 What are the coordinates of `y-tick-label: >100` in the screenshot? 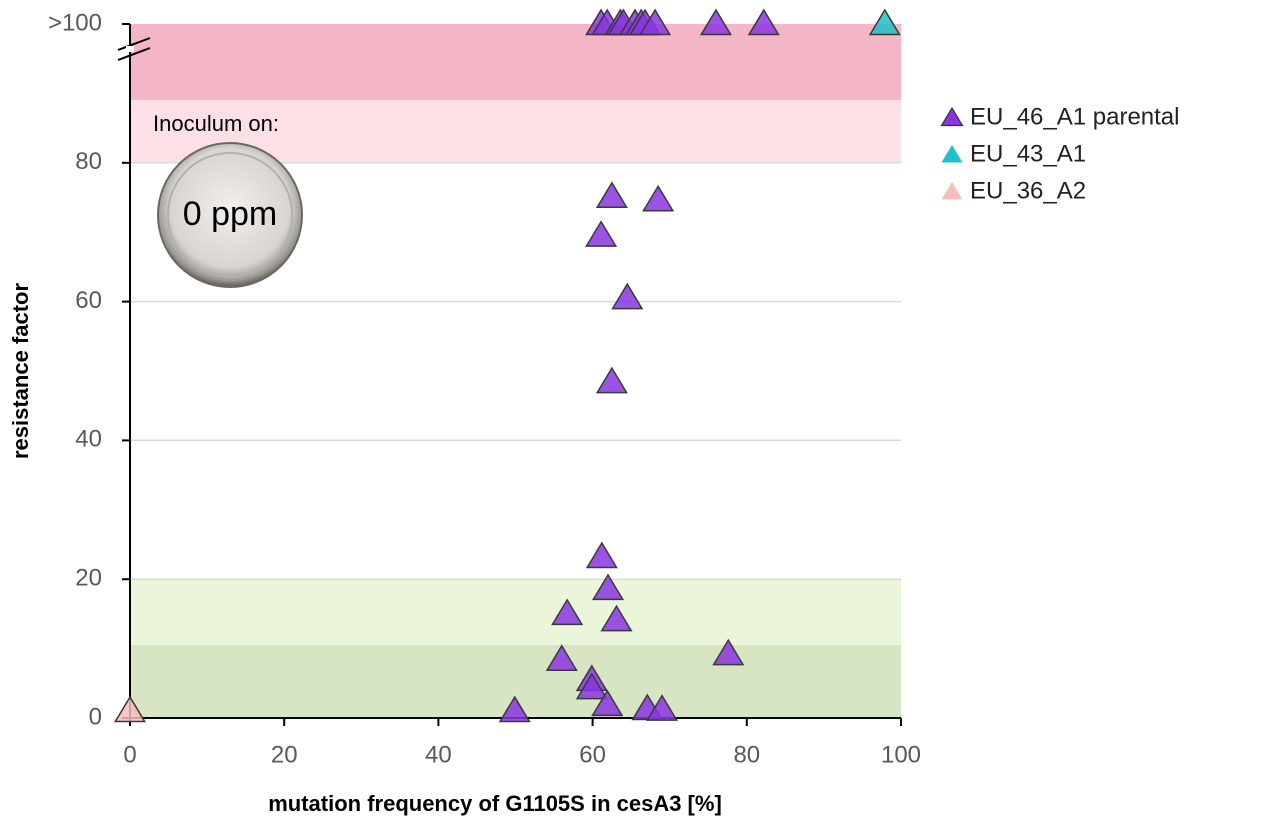 It's located at (75, 22).